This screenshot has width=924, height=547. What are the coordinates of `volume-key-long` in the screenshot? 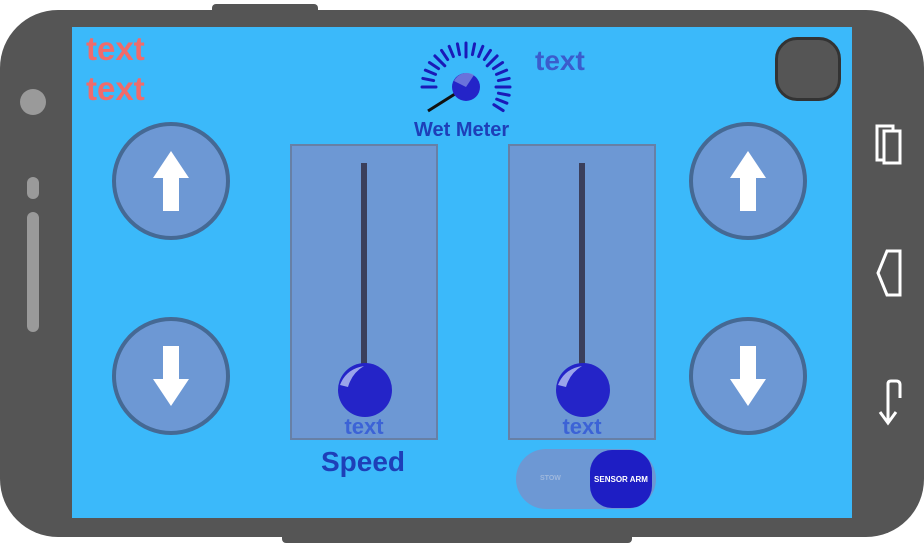 It's located at (33, 272).